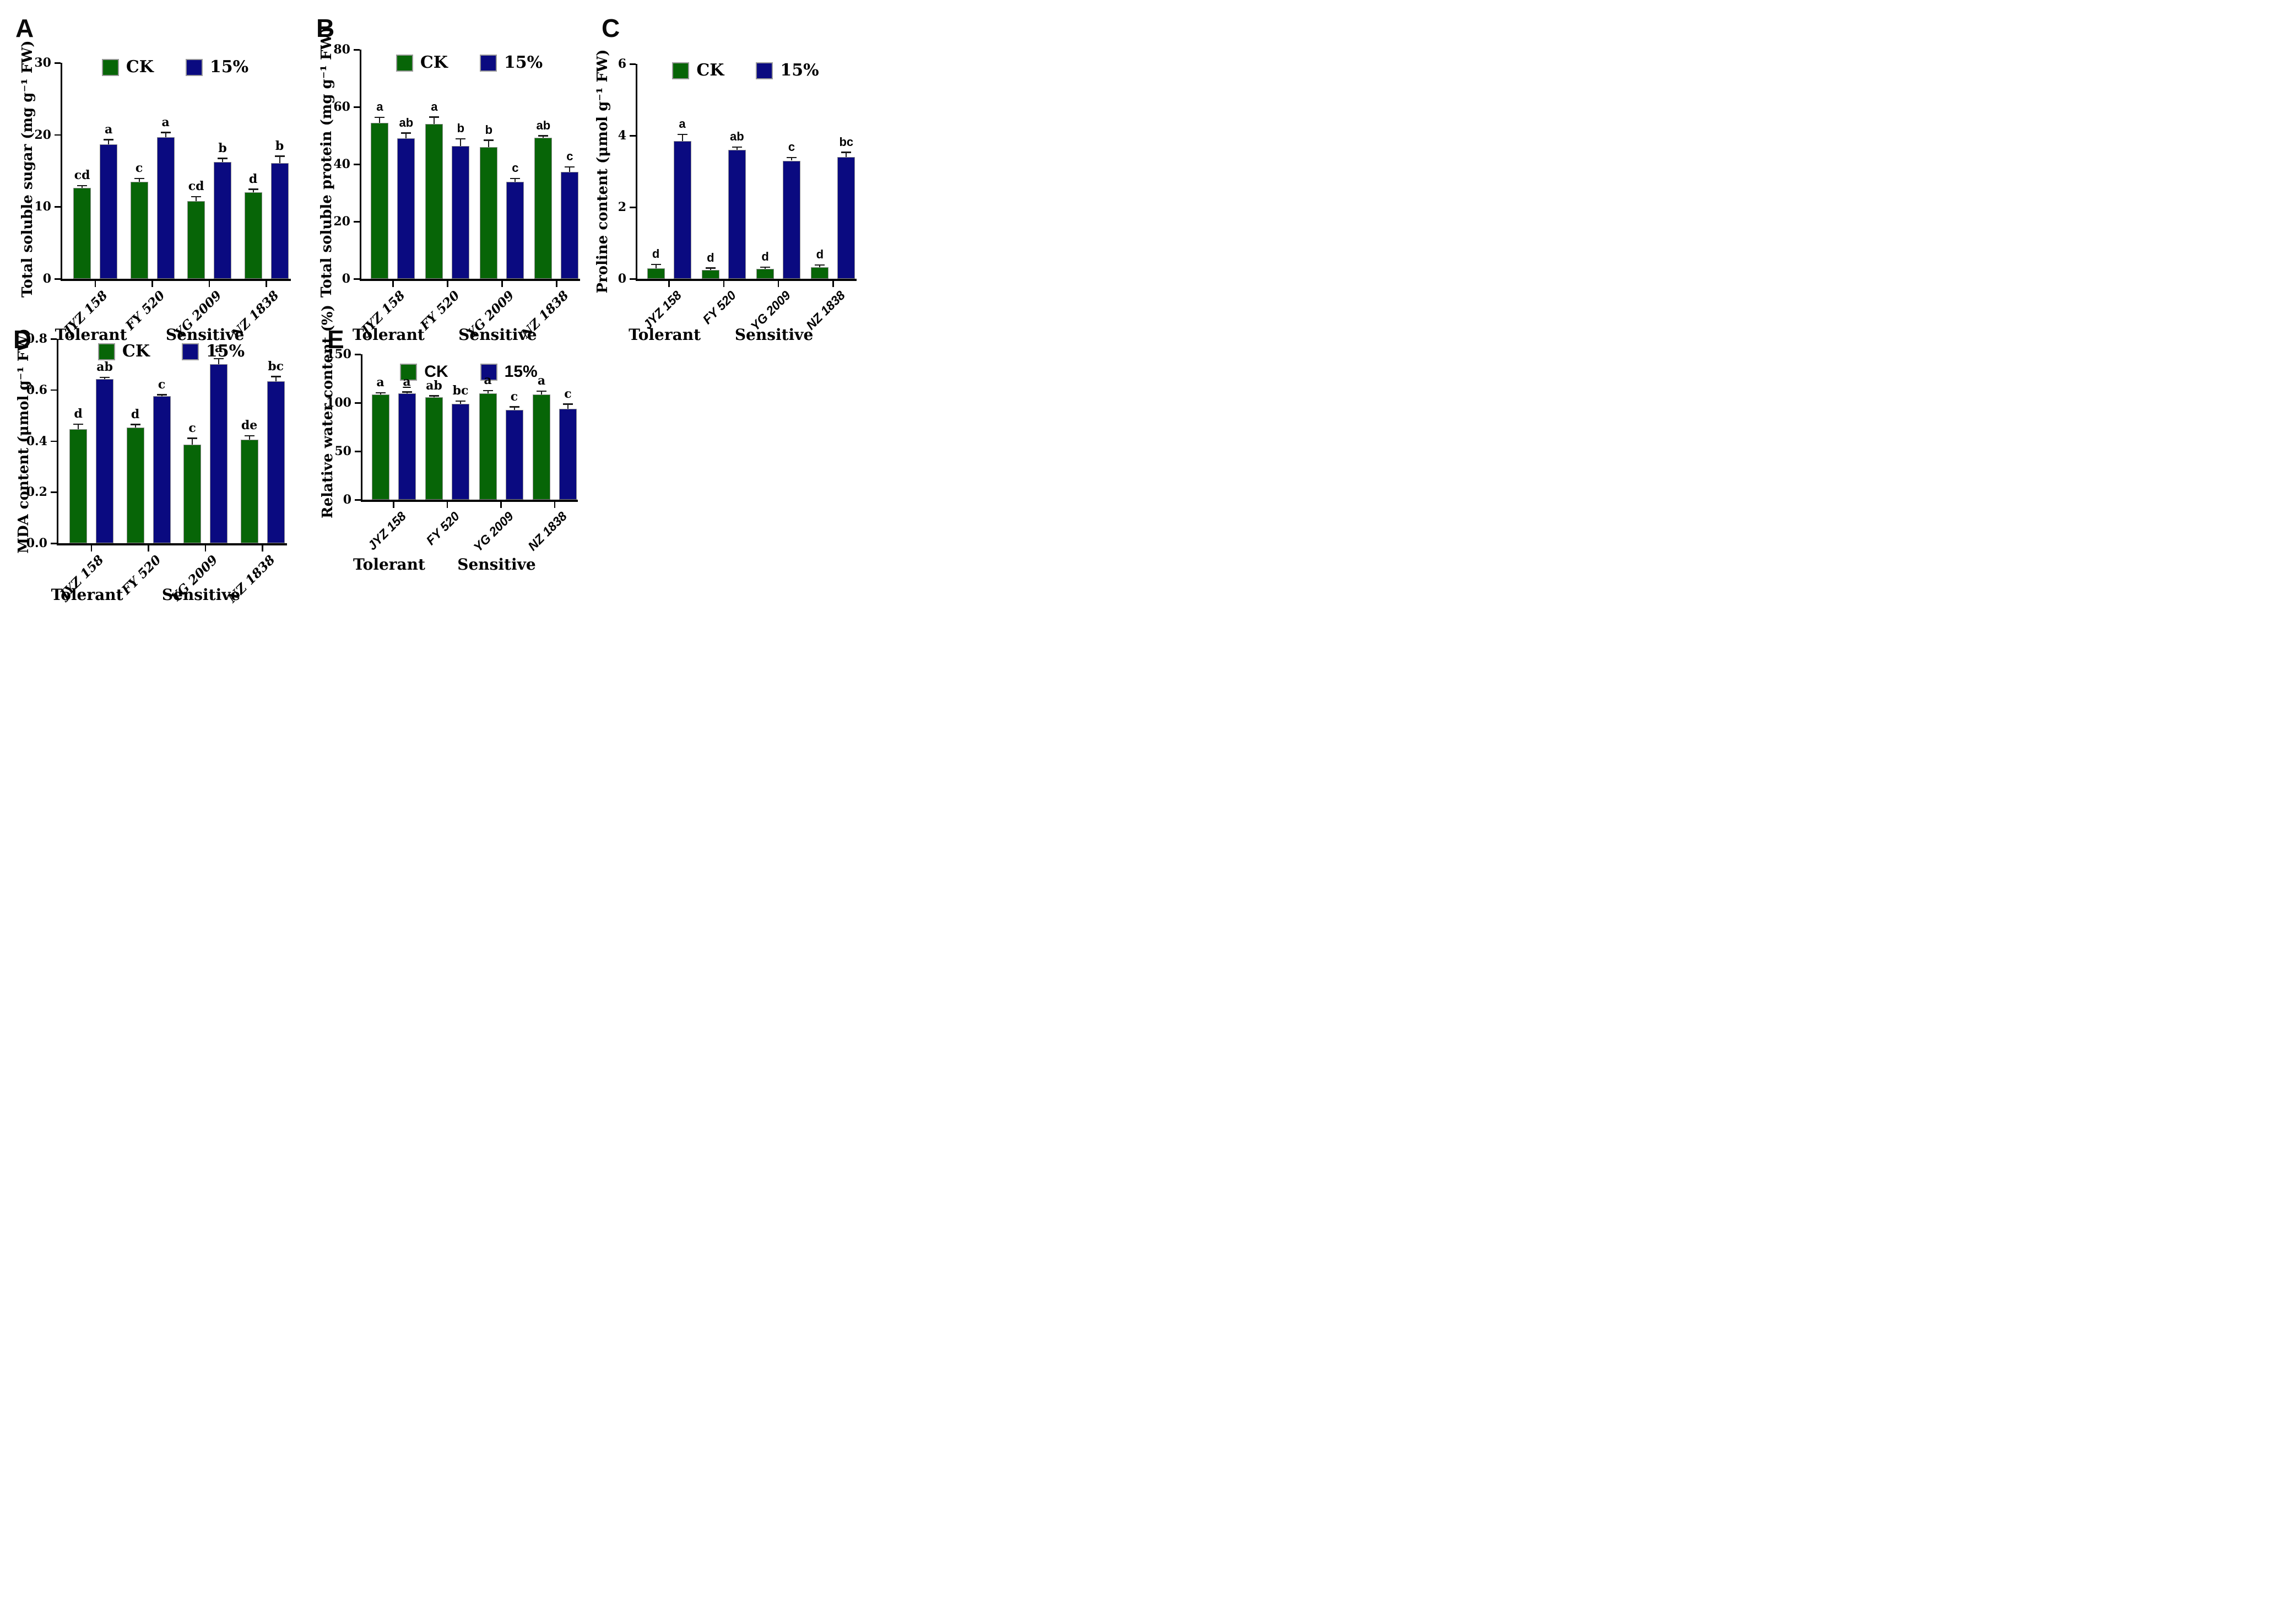 Image resolution: width=2296 pixels, height=1617 pixels. I want to click on significance-letter: d, so click(253, 179).